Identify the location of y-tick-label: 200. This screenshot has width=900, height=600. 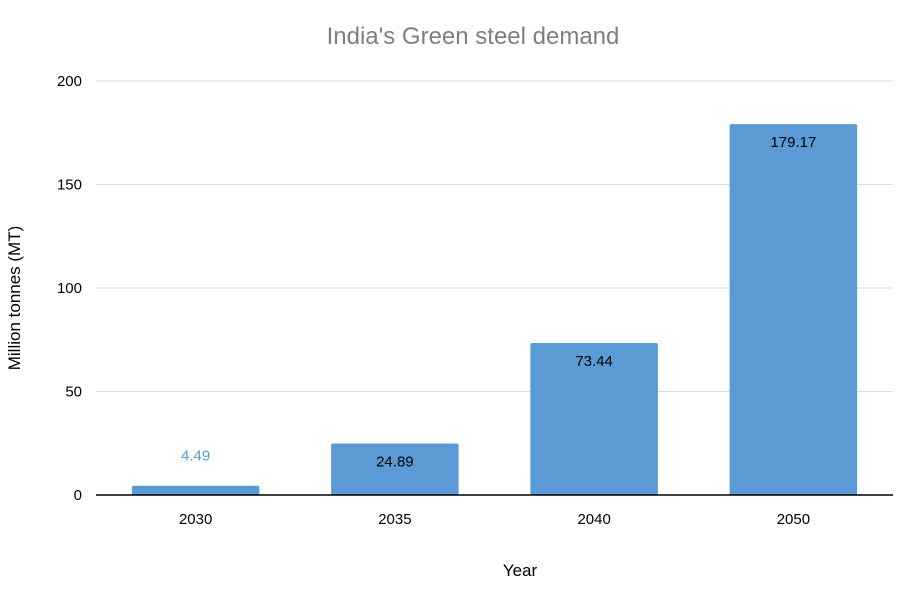
(69, 81).